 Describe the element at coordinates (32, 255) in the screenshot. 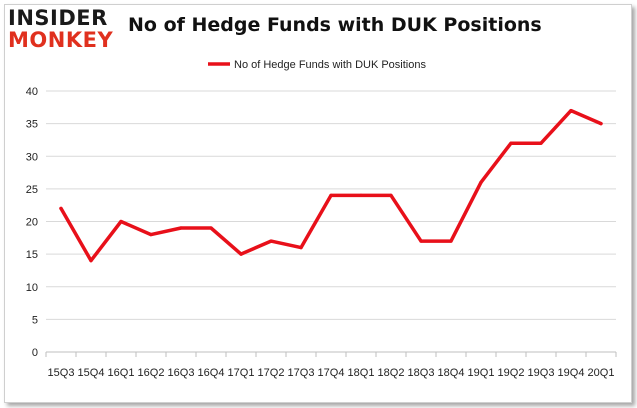

I see `y-tick-label: 15` at that location.